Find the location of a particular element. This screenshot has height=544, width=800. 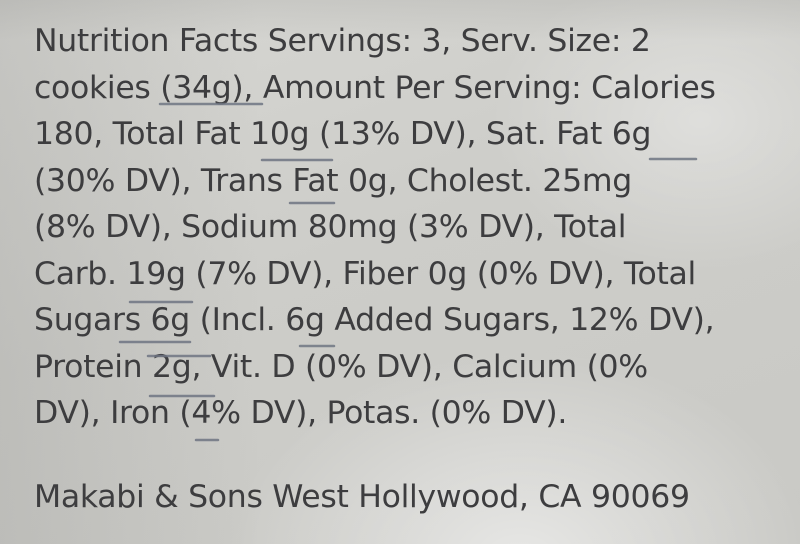

nutrition-line: (30% DV), Trans Fat 0g, Cholest. 25mg is located at coordinates (333, 180).